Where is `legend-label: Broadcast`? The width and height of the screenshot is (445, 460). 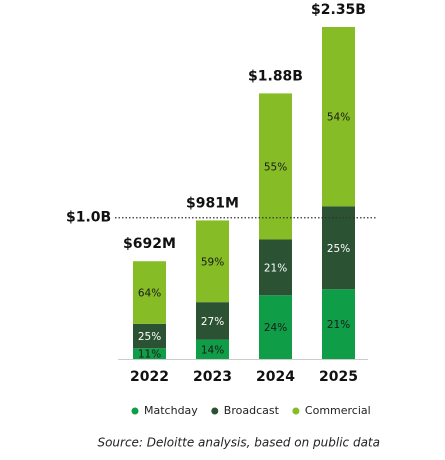
legend-label: Broadcast is located at coordinates (252, 410).